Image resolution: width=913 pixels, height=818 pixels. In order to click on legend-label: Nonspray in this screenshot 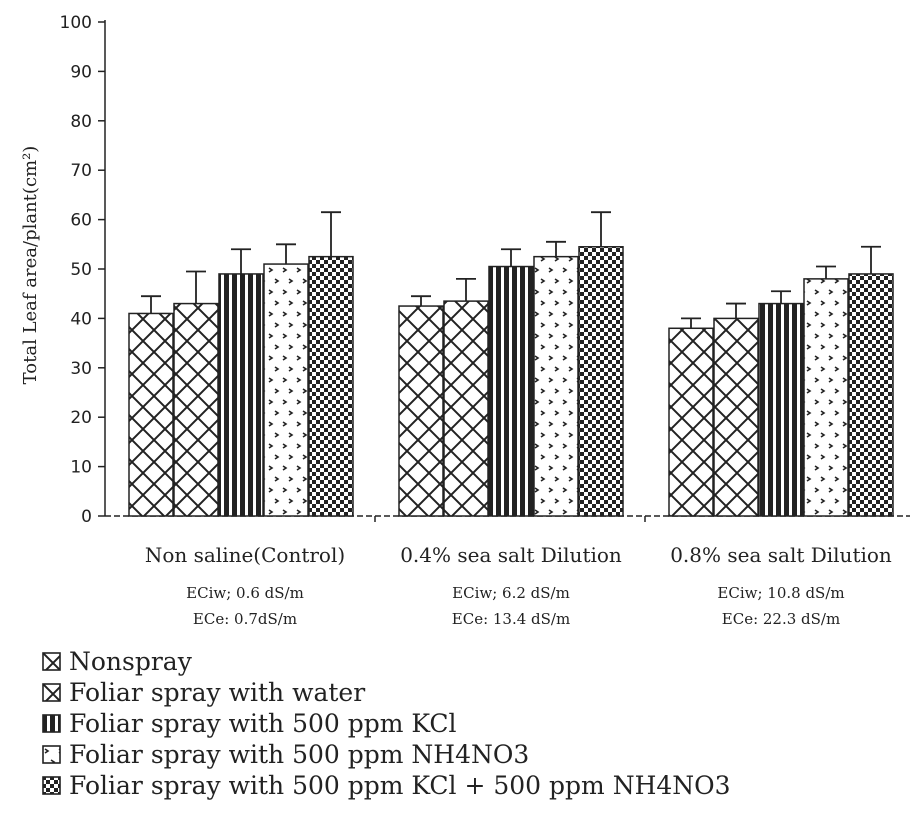, I will do `click(130, 661)`.